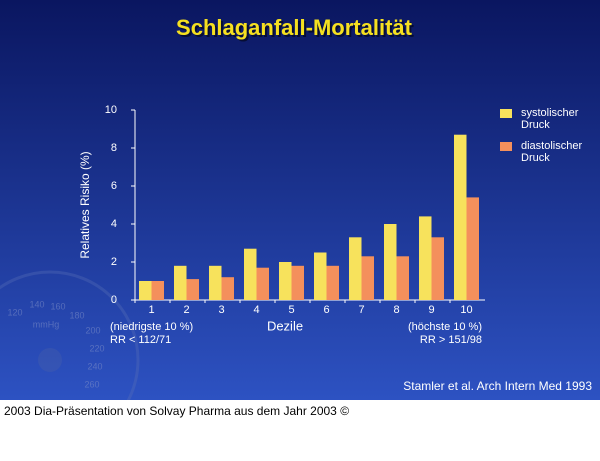 The width and height of the screenshot is (600, 461). I want to click on annotation: (höchste 10 %), so click(445, 327).